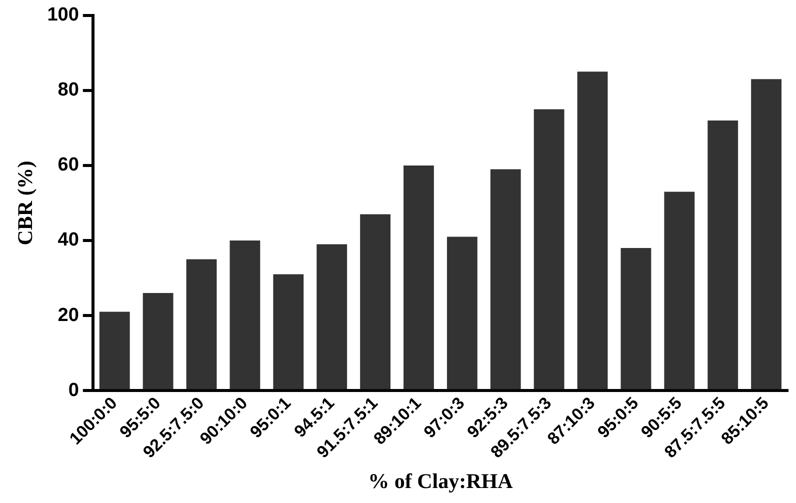 Image resolution: width=796 pixels, height=503 pixels. Describe the element at coordinates (68, 240) in the screenshot. I see `y-tick-label: 40` at that location.